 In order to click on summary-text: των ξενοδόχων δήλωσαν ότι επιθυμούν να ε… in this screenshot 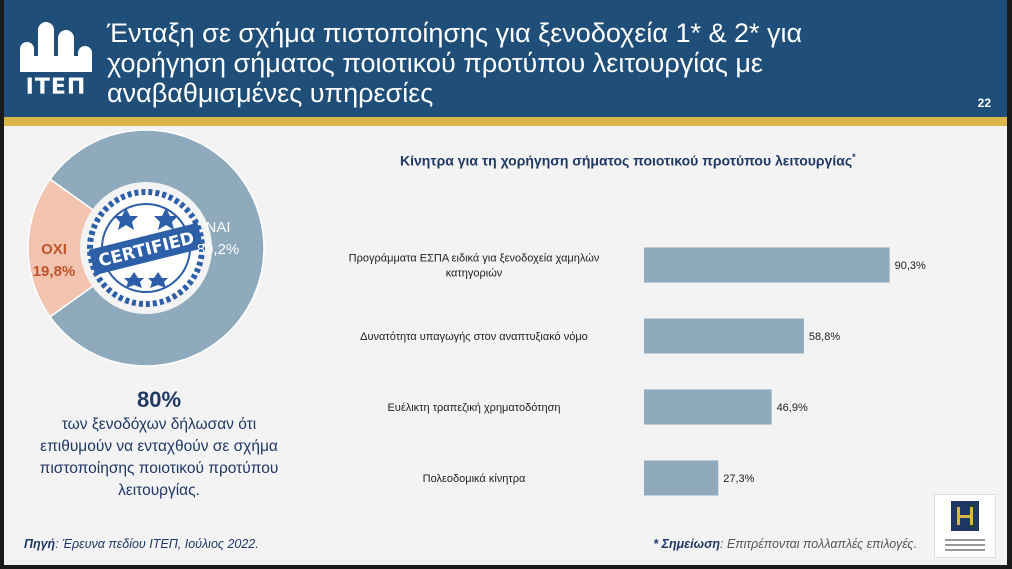, I will do `click(159, 457)`.